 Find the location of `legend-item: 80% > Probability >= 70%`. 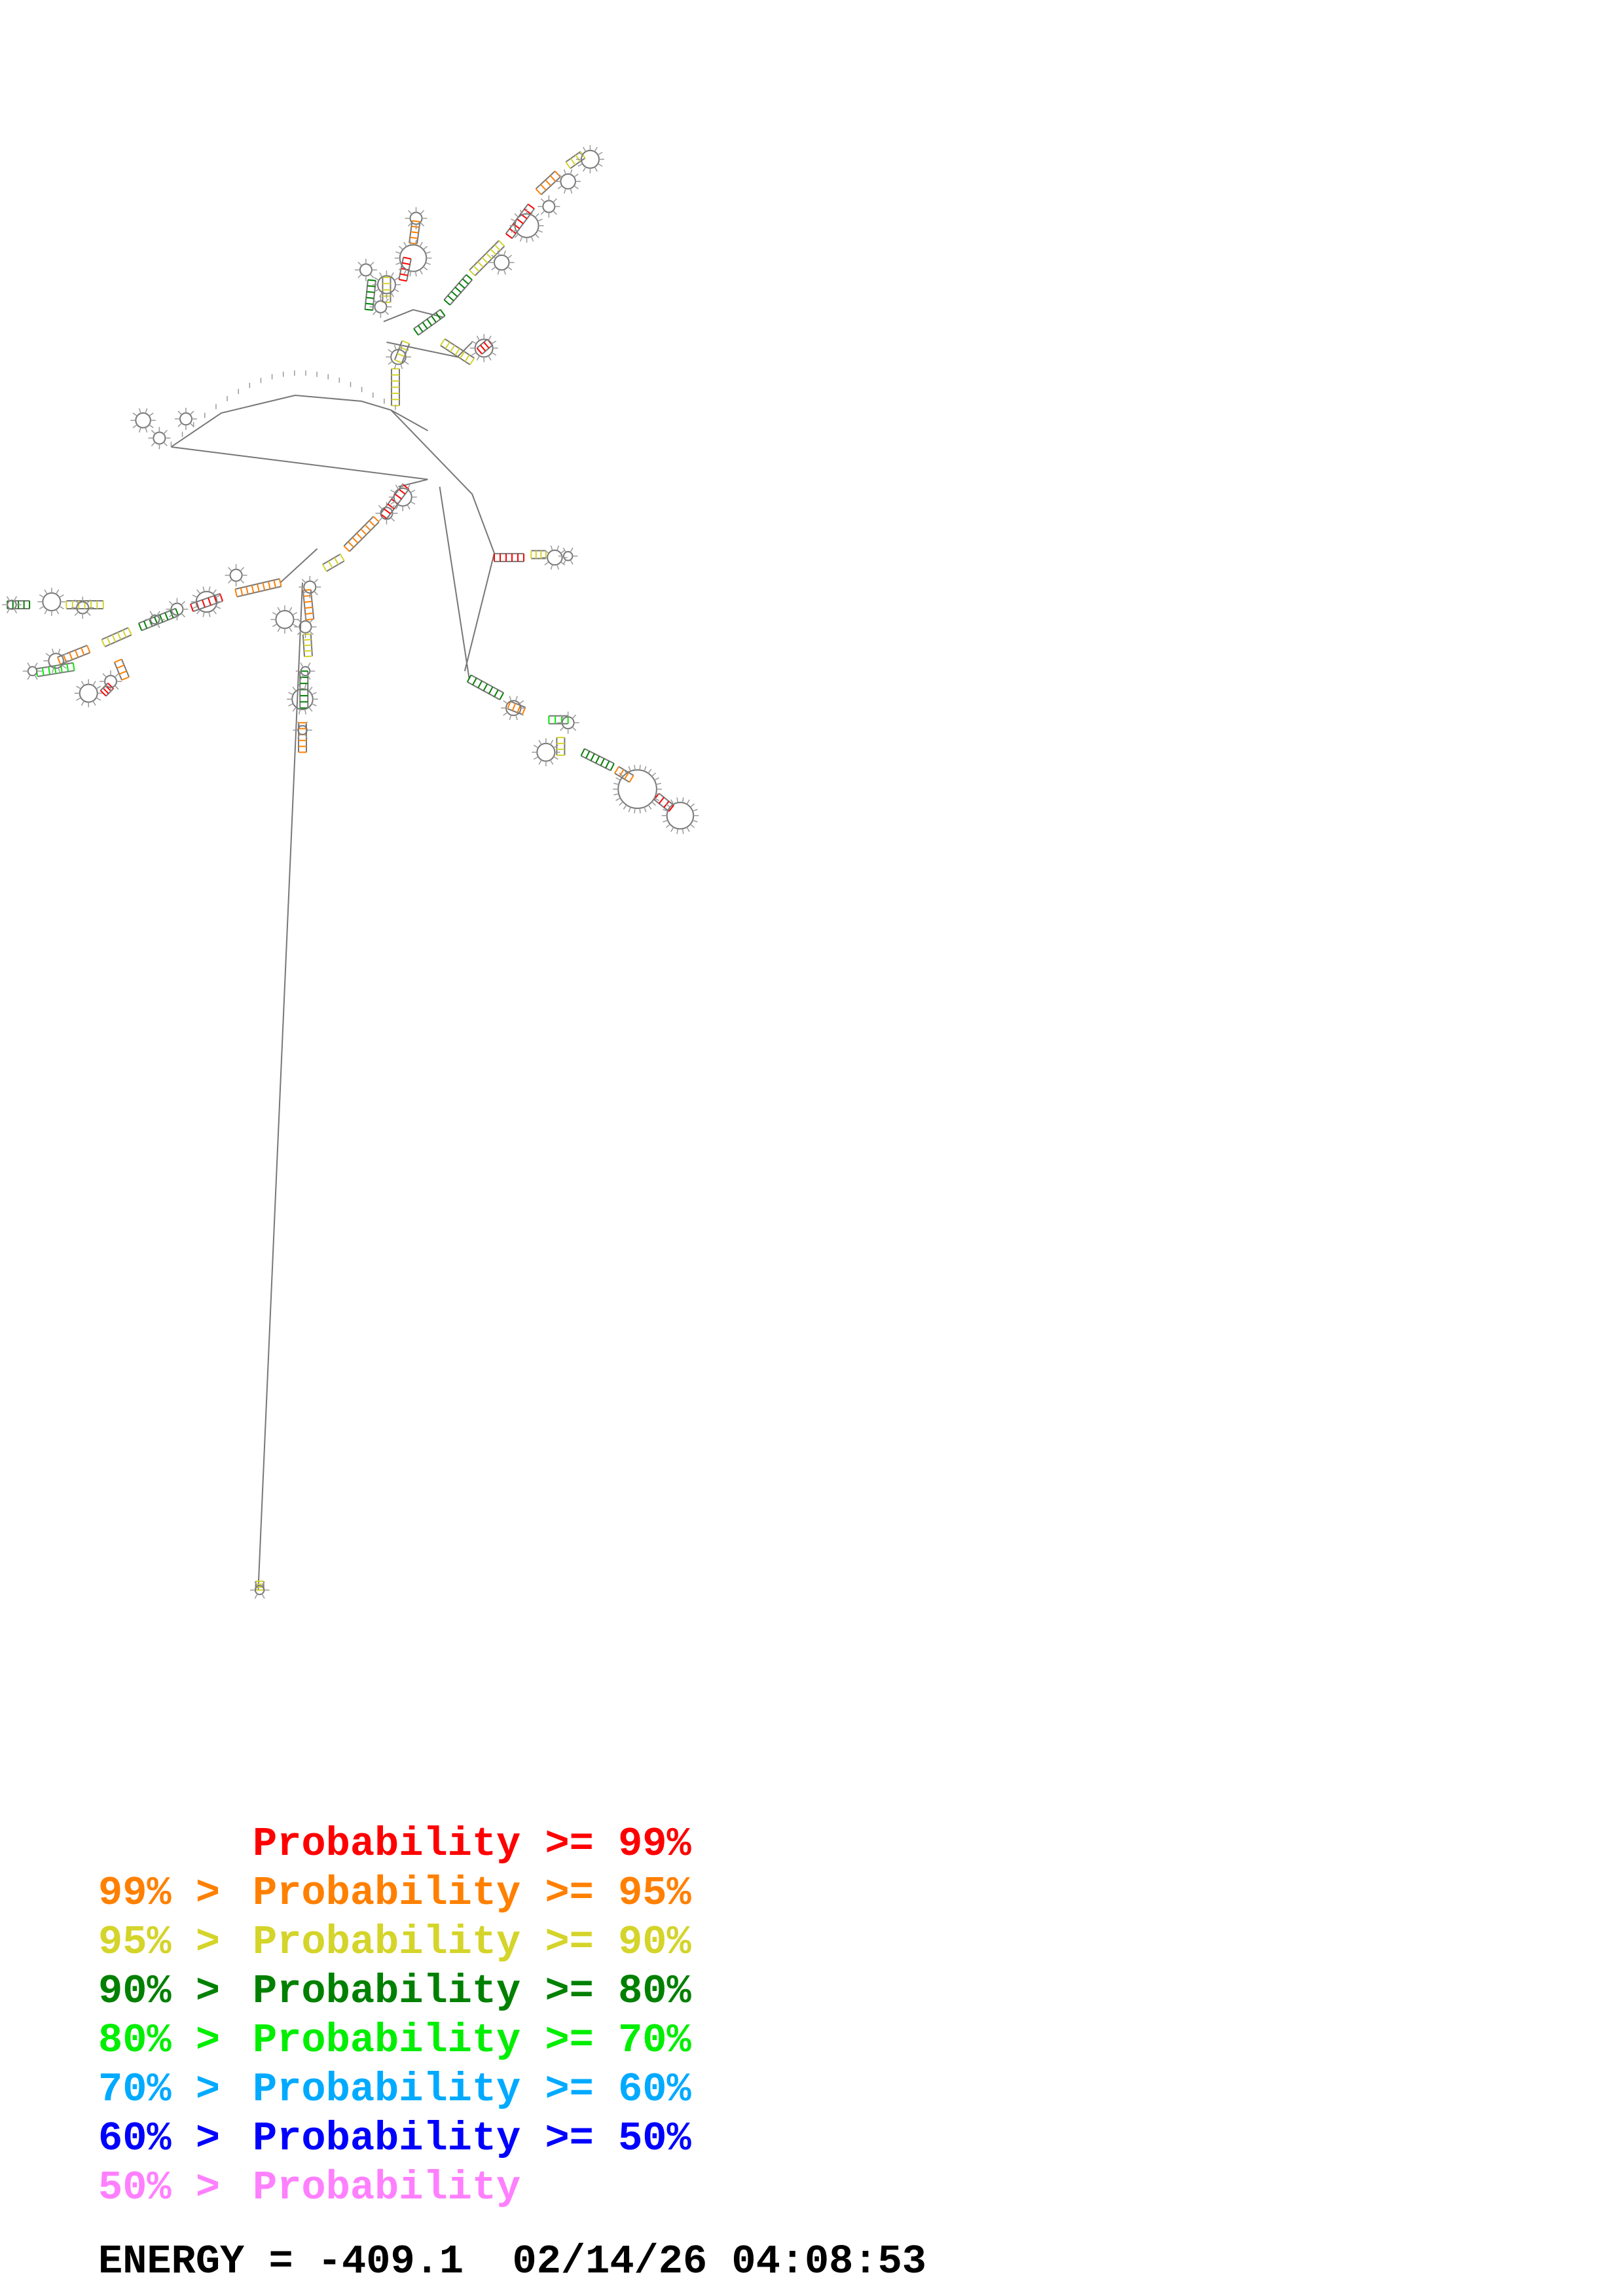

legend-item: 80% > Probability >= 70% is located at coordinates (394, 2040).